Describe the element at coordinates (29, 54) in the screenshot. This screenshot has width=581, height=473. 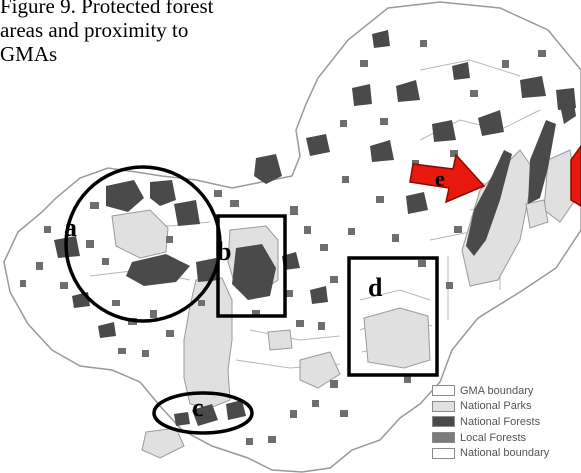
I see `caption-line-3: GMAs` at that location.